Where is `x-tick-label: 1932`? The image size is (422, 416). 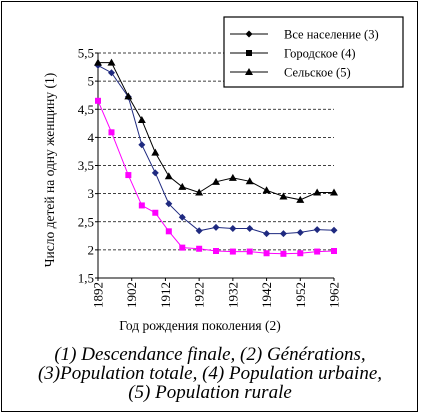 x-tick-label: 1932 is located at coordinates (232, 295).